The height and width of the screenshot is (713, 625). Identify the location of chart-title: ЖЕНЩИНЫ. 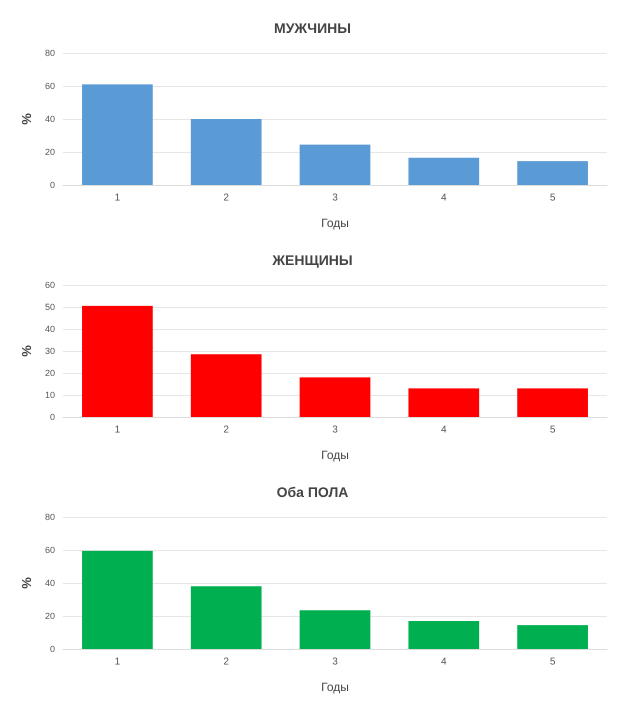
(312, 260).